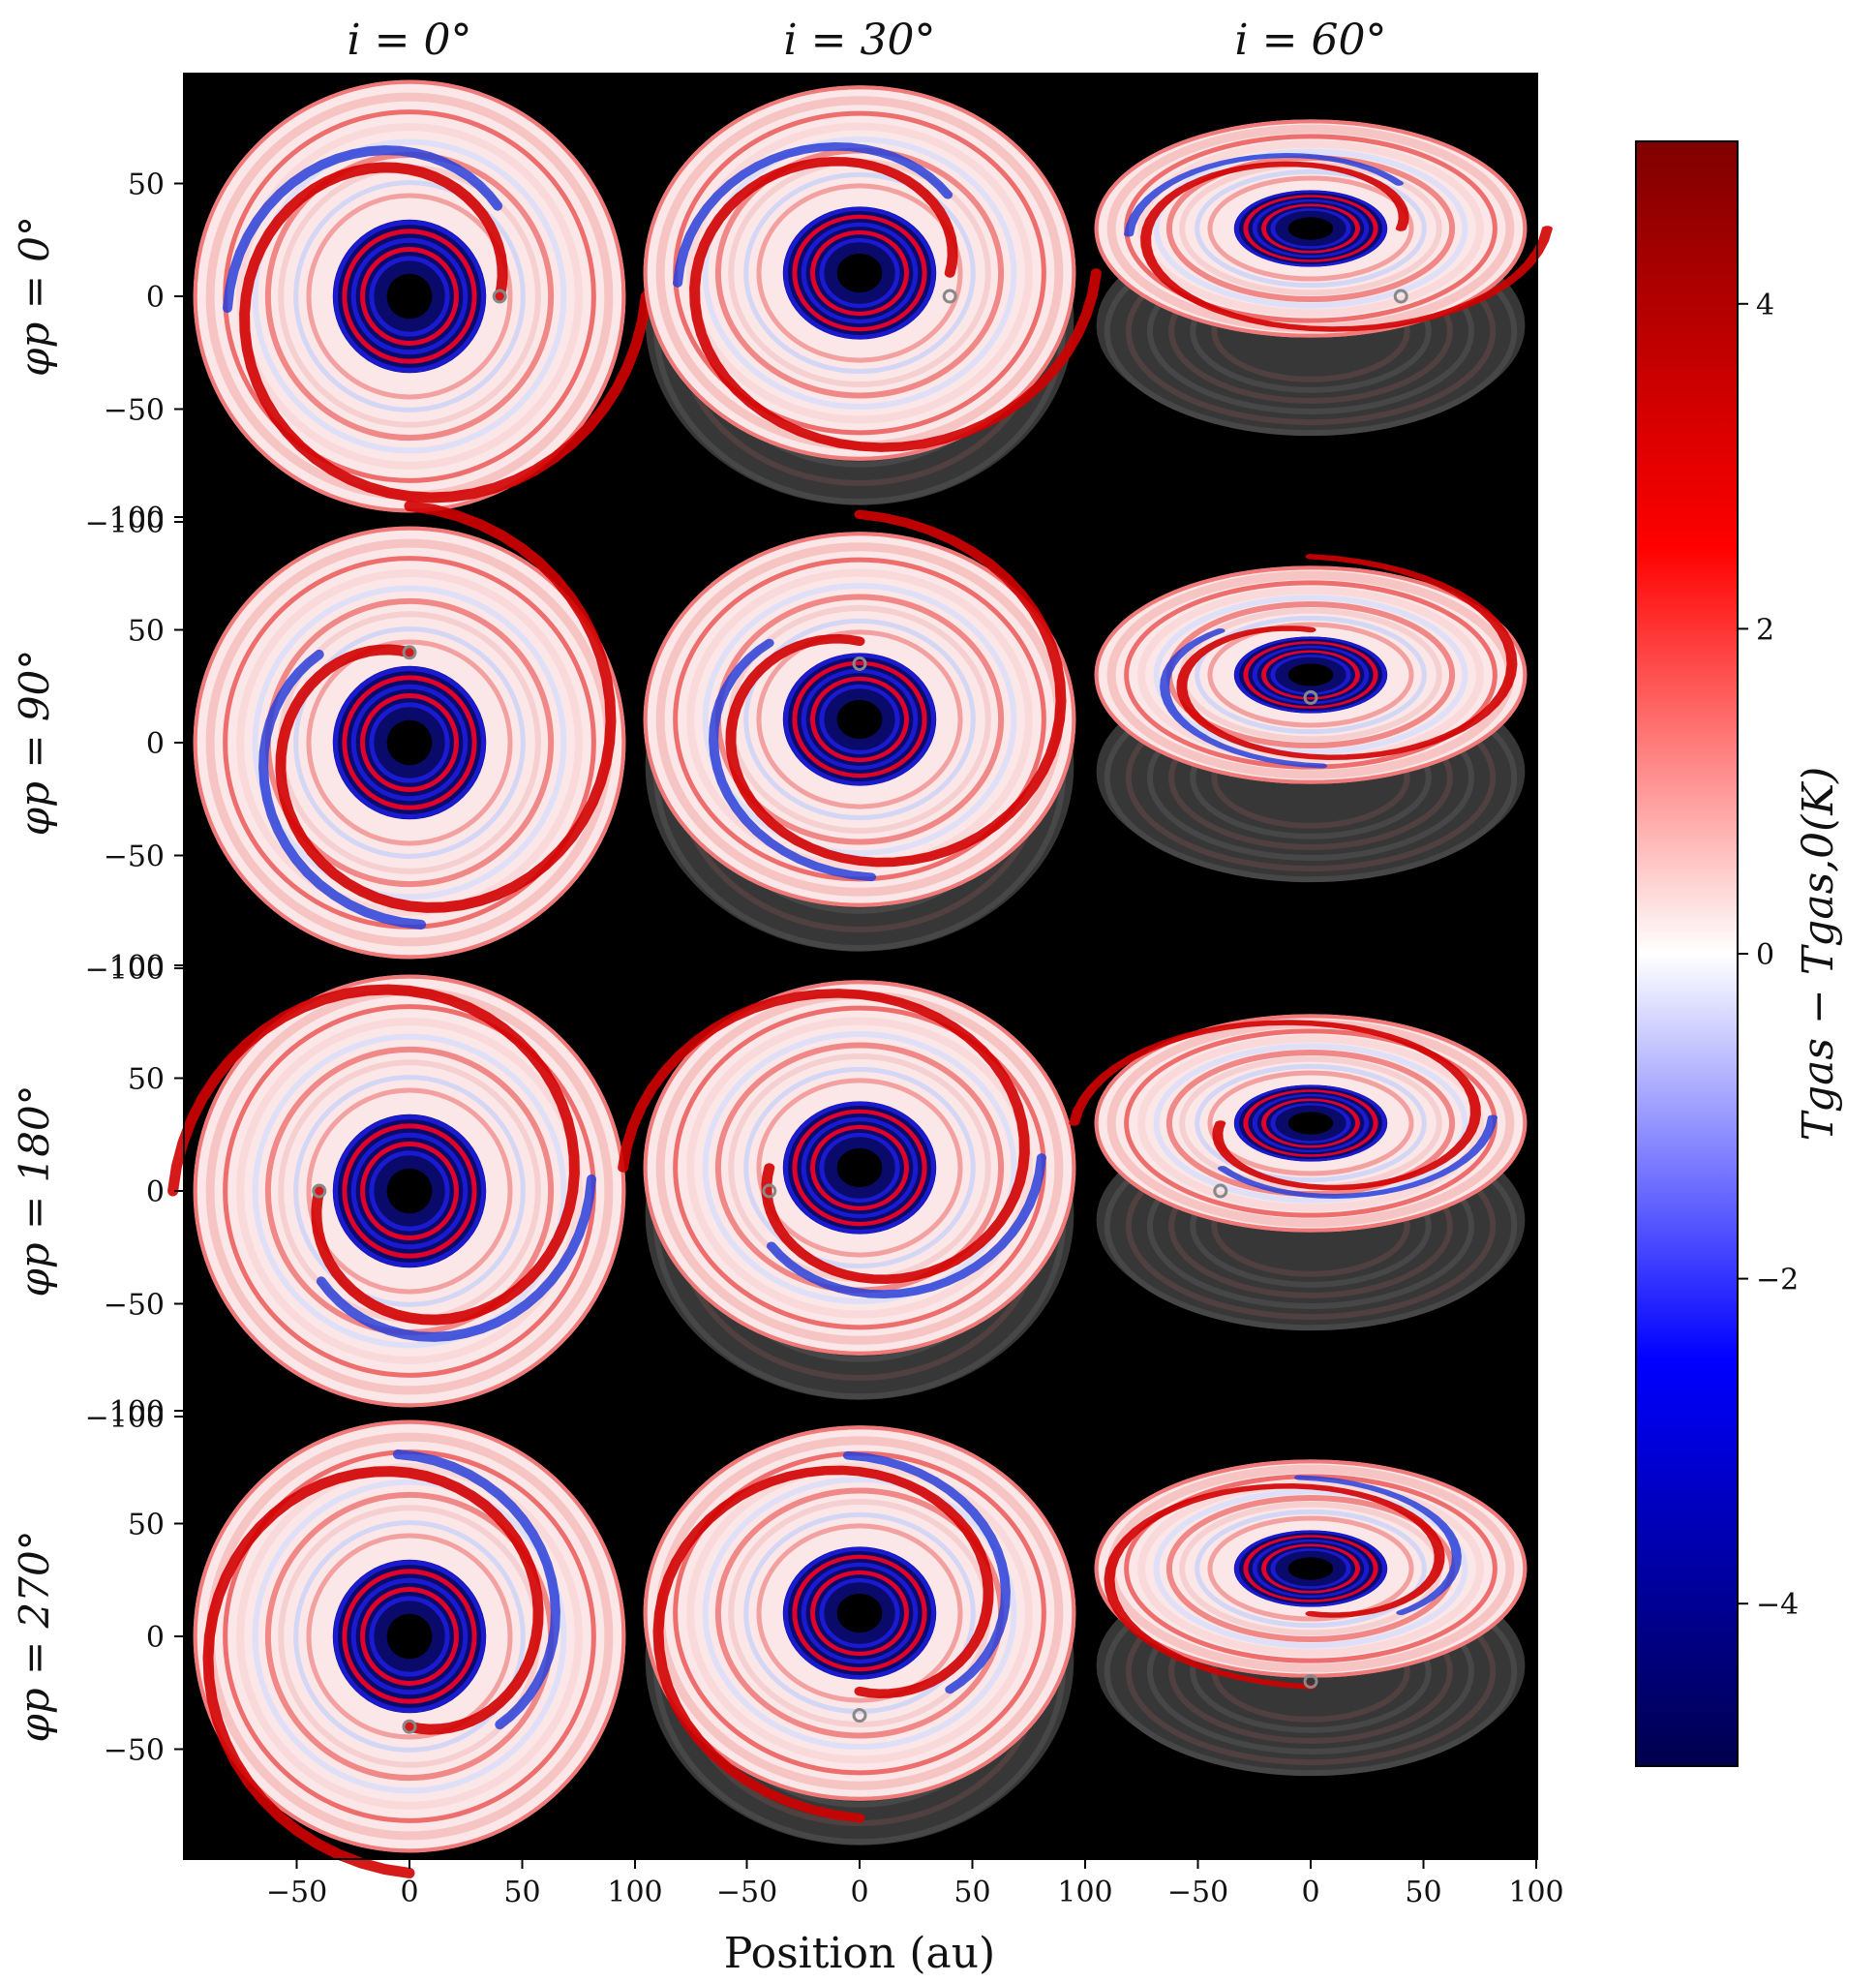 The width and height of the screenshot is (1876, 1983). What do you see at coordinates (34, 297) in the screenshot?
I see `row-label-0: φp = 0°` at bounding box center [34, 297].